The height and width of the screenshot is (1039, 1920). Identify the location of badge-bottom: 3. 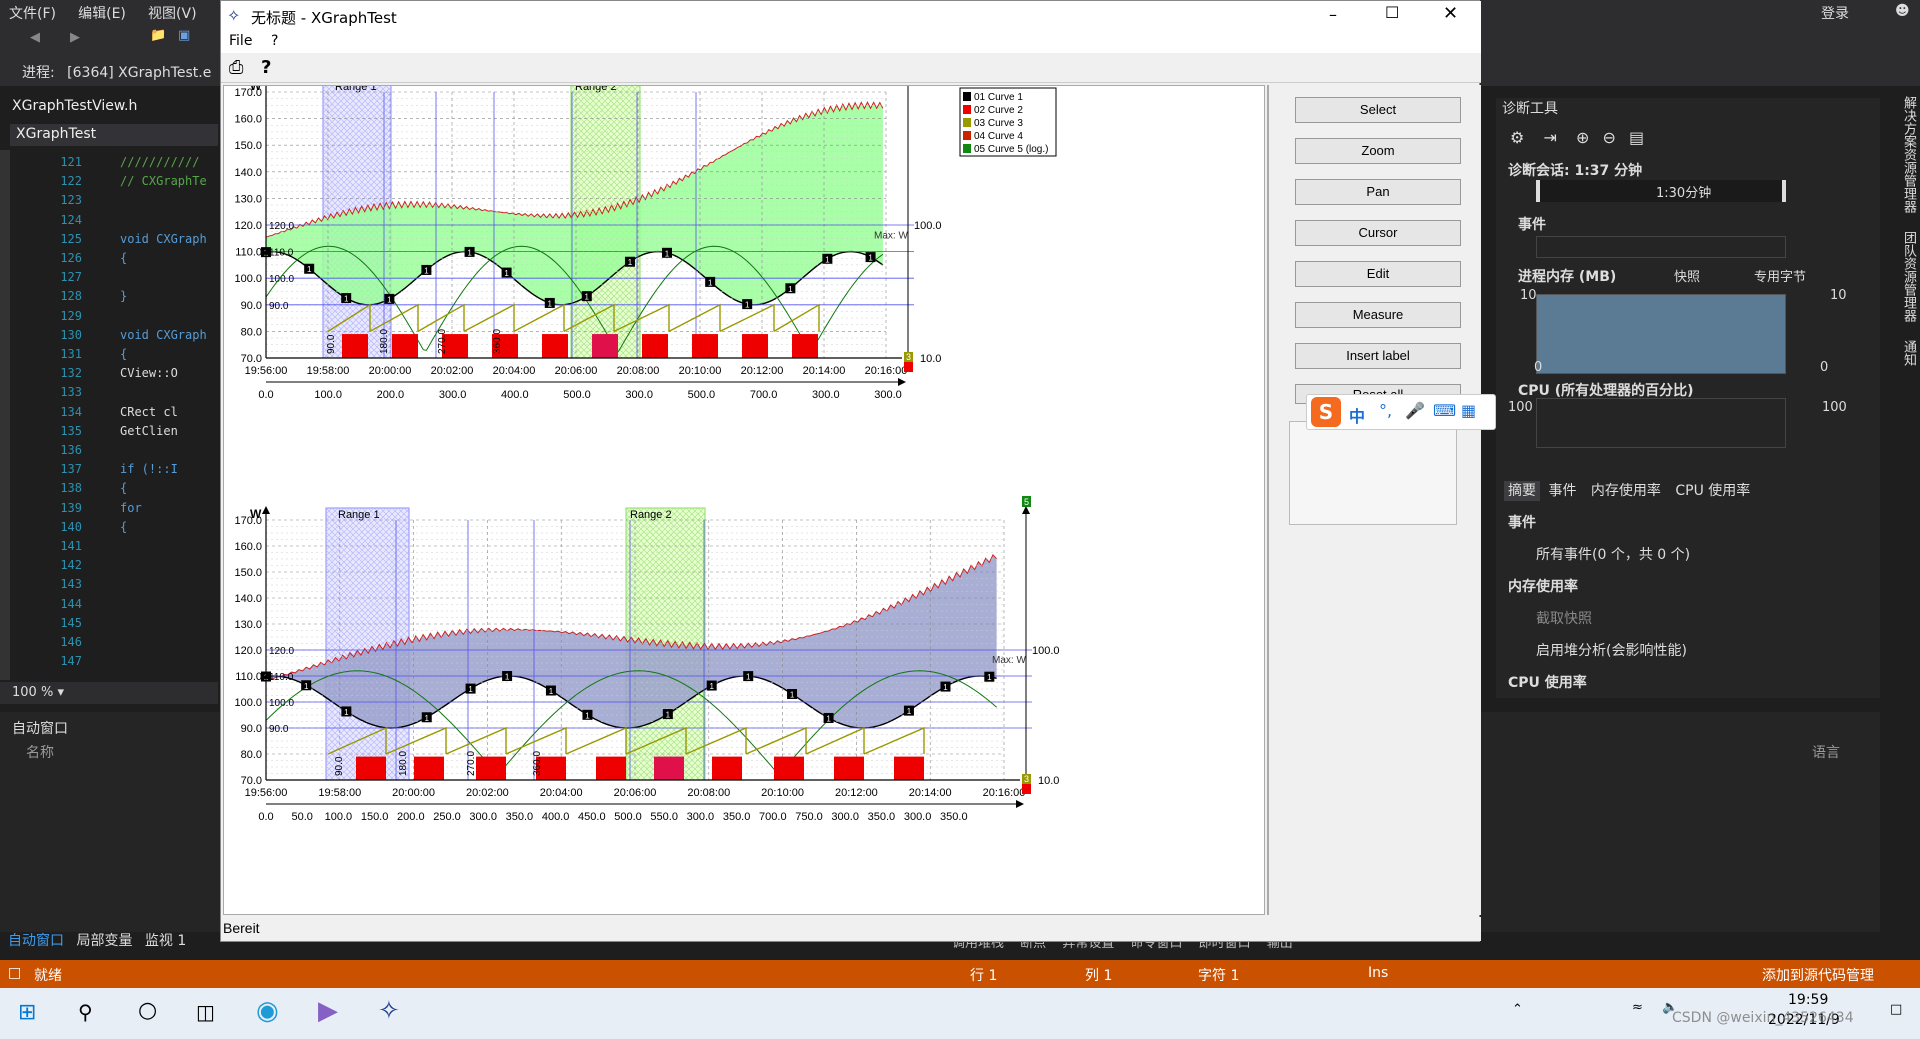
(908, 357).